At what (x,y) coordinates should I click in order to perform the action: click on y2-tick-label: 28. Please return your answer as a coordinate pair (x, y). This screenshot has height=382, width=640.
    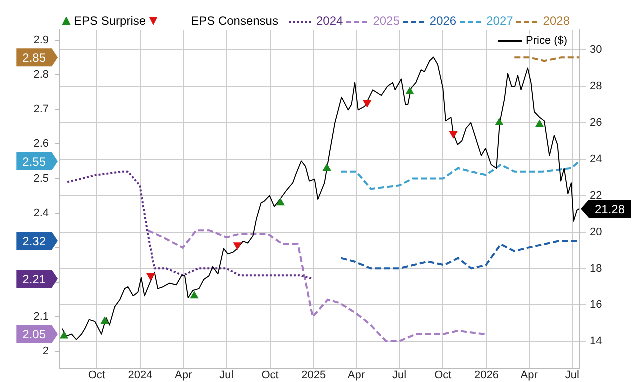
    Looking at the image, I should click on (596, 86).